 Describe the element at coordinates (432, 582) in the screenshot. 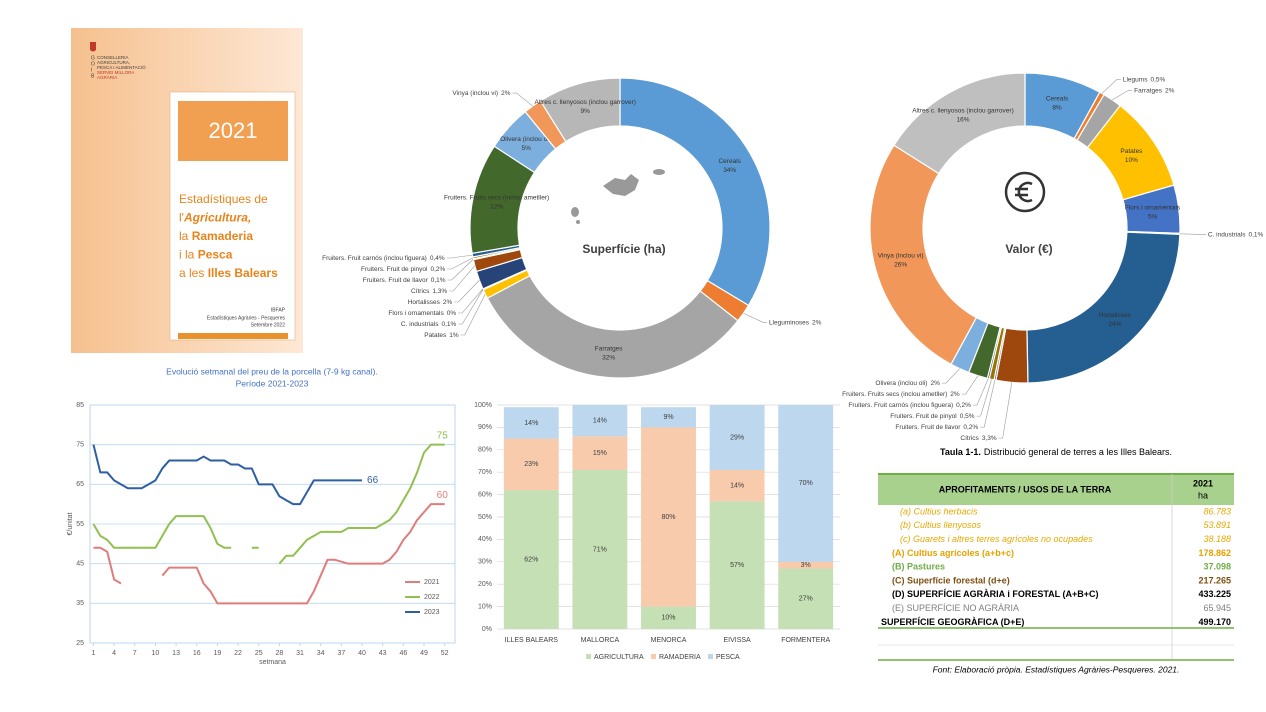

I see `legend-label: 2021` at that location.